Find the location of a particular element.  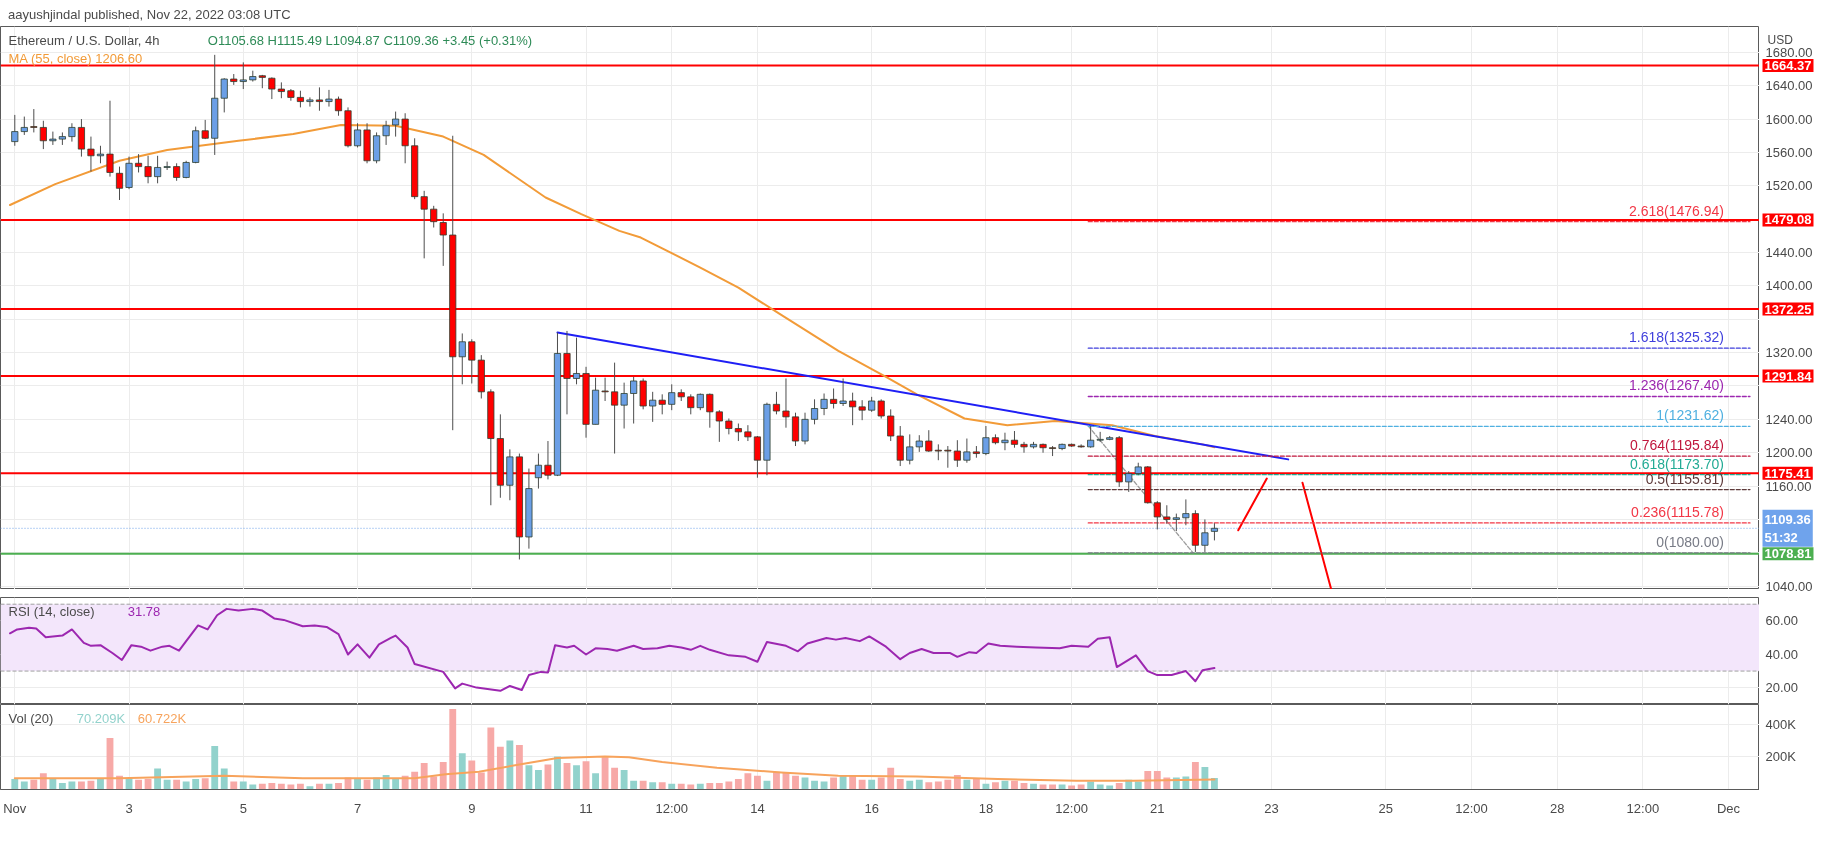

ref-line-label: 1664.37 is located at coordinates (1788, 65).